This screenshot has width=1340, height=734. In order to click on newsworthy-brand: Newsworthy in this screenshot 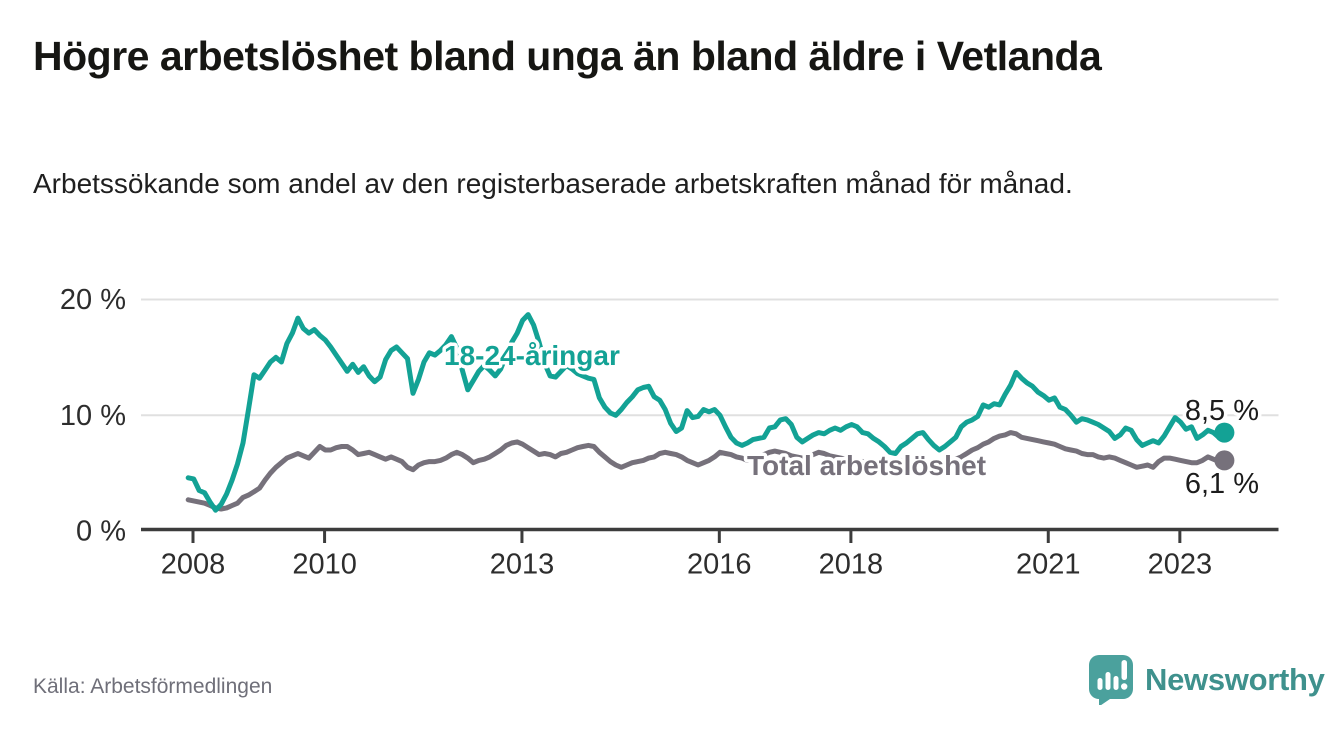, I will do `click(1206, 679)`.